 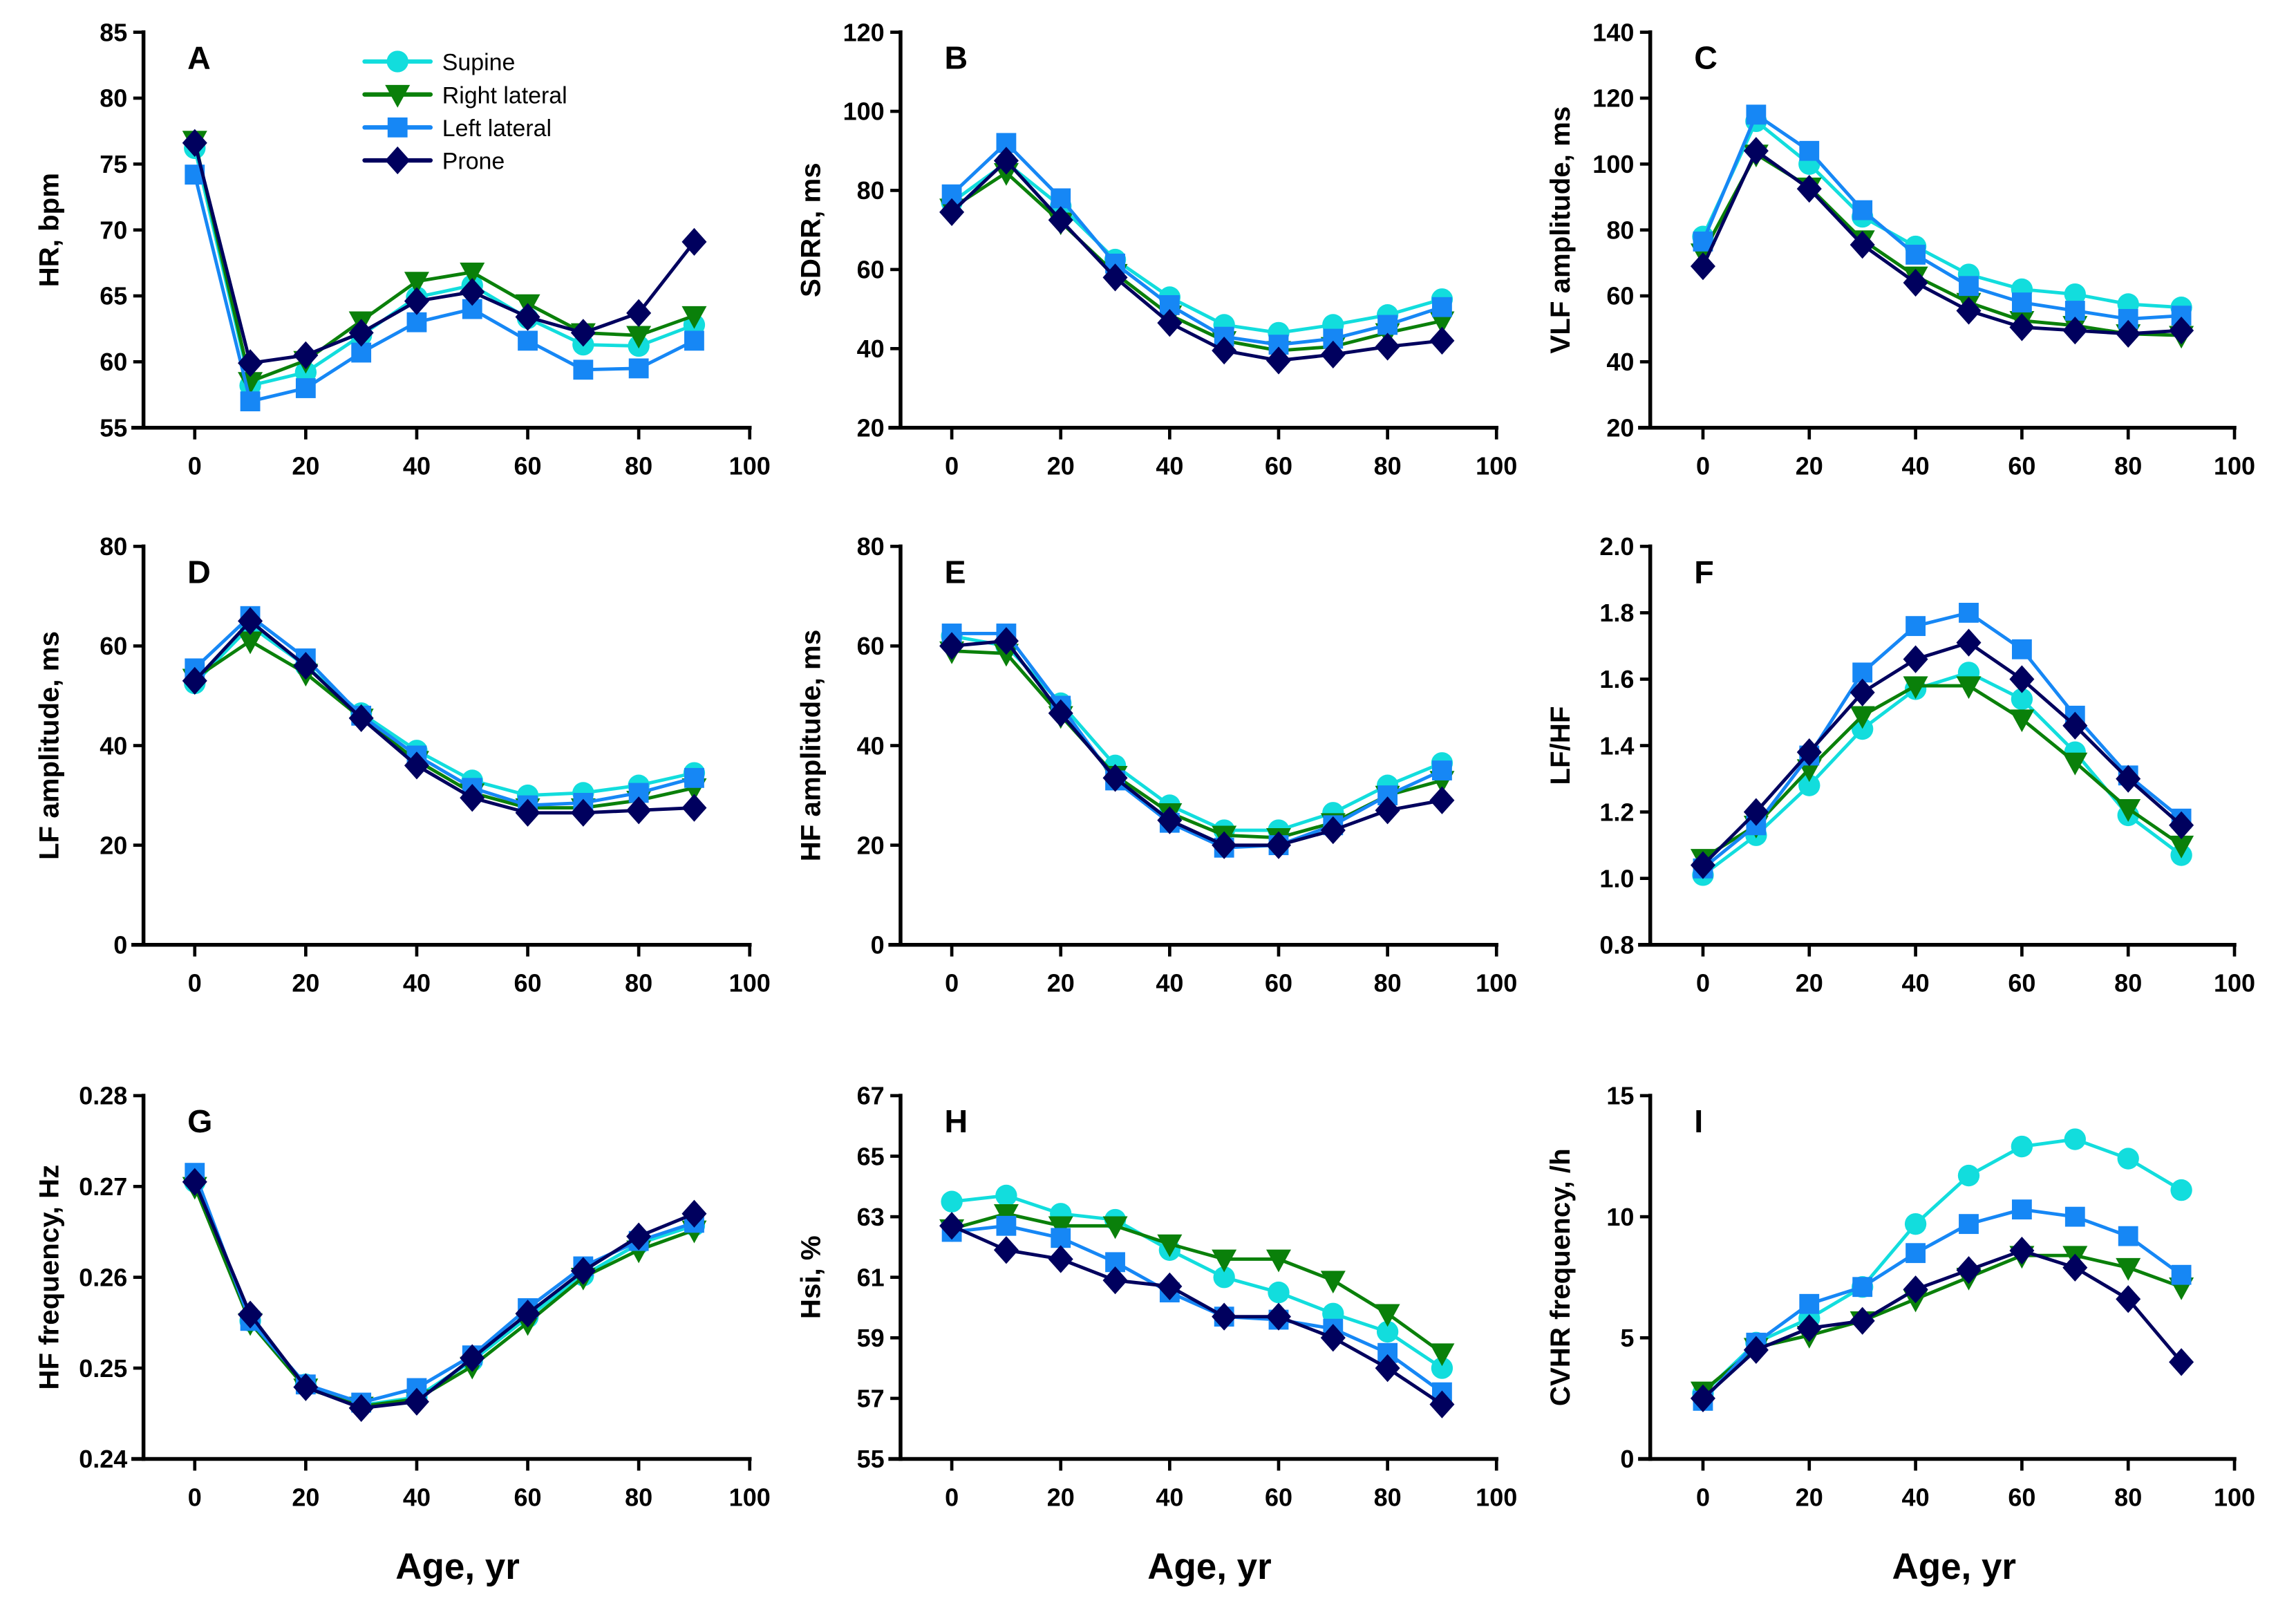 I want to click on y-axis-title: CVHR frequency, /h, so click(x=1561, y=1277).